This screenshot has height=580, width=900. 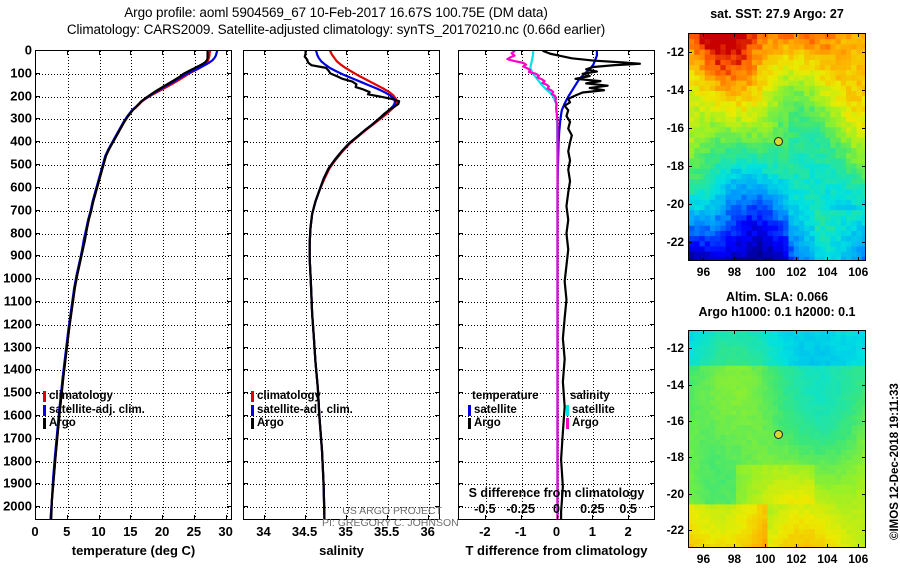 I want to click on secondary-axis-title: S difference from climatology, so click(x=556, y=493).